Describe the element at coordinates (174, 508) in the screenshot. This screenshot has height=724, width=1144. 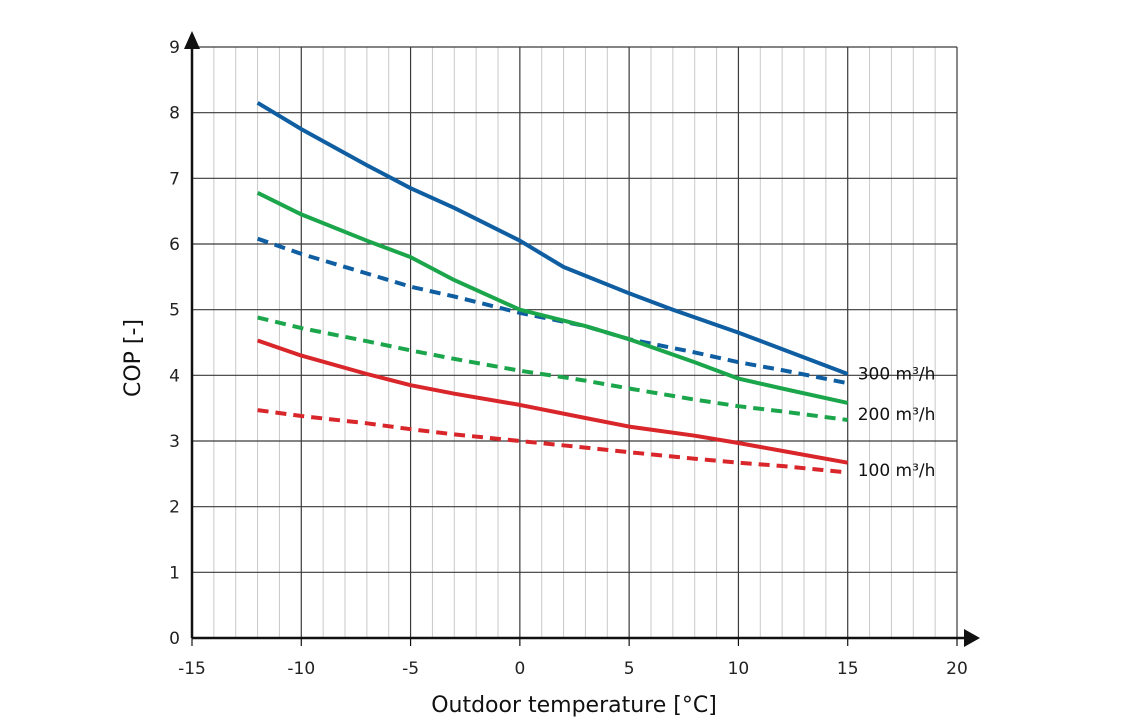
I see `y-tick-label: 2` at that location.